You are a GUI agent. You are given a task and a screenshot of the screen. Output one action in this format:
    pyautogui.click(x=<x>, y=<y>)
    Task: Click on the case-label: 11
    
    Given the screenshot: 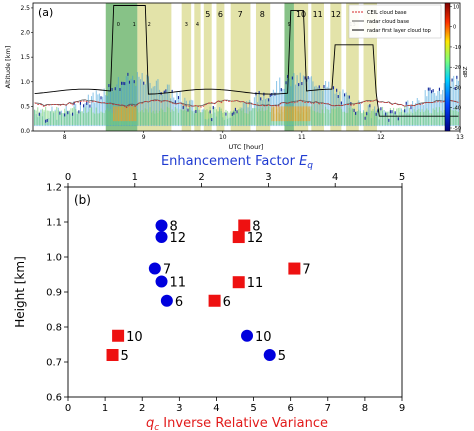 What is the action you would take?
    pyautogui.click(x=318, y=14)
    